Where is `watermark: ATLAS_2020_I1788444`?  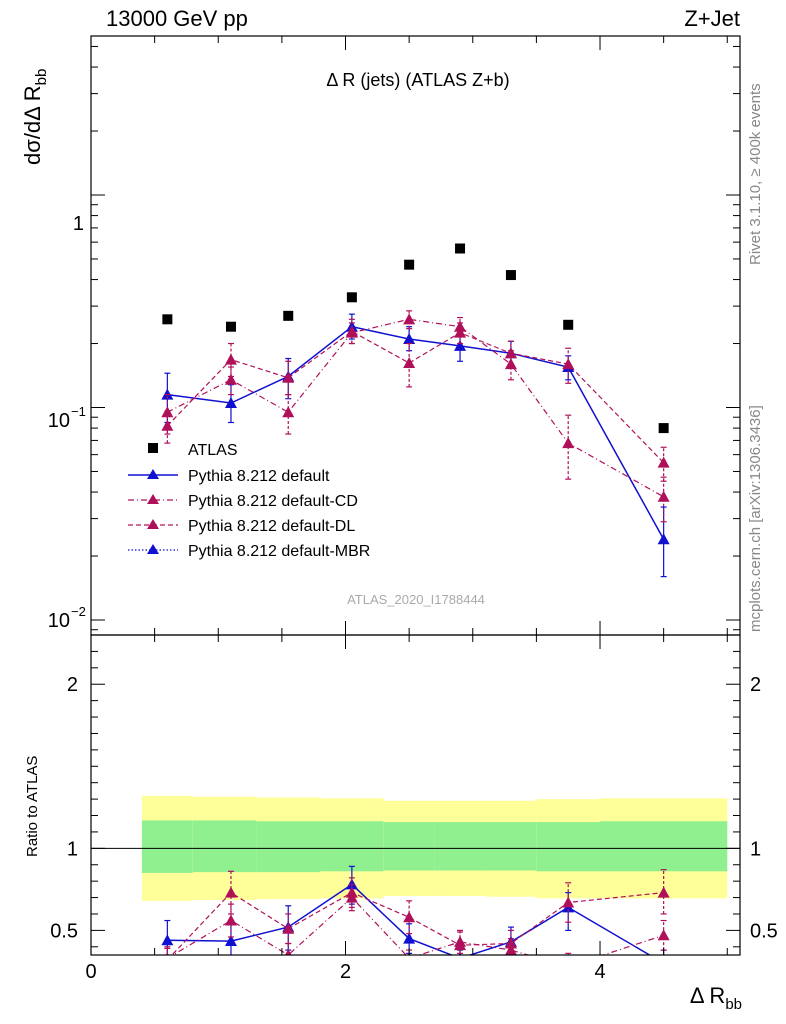
watermark: ATLAS_2020_I1788444 is located at coordinates (416, 599).